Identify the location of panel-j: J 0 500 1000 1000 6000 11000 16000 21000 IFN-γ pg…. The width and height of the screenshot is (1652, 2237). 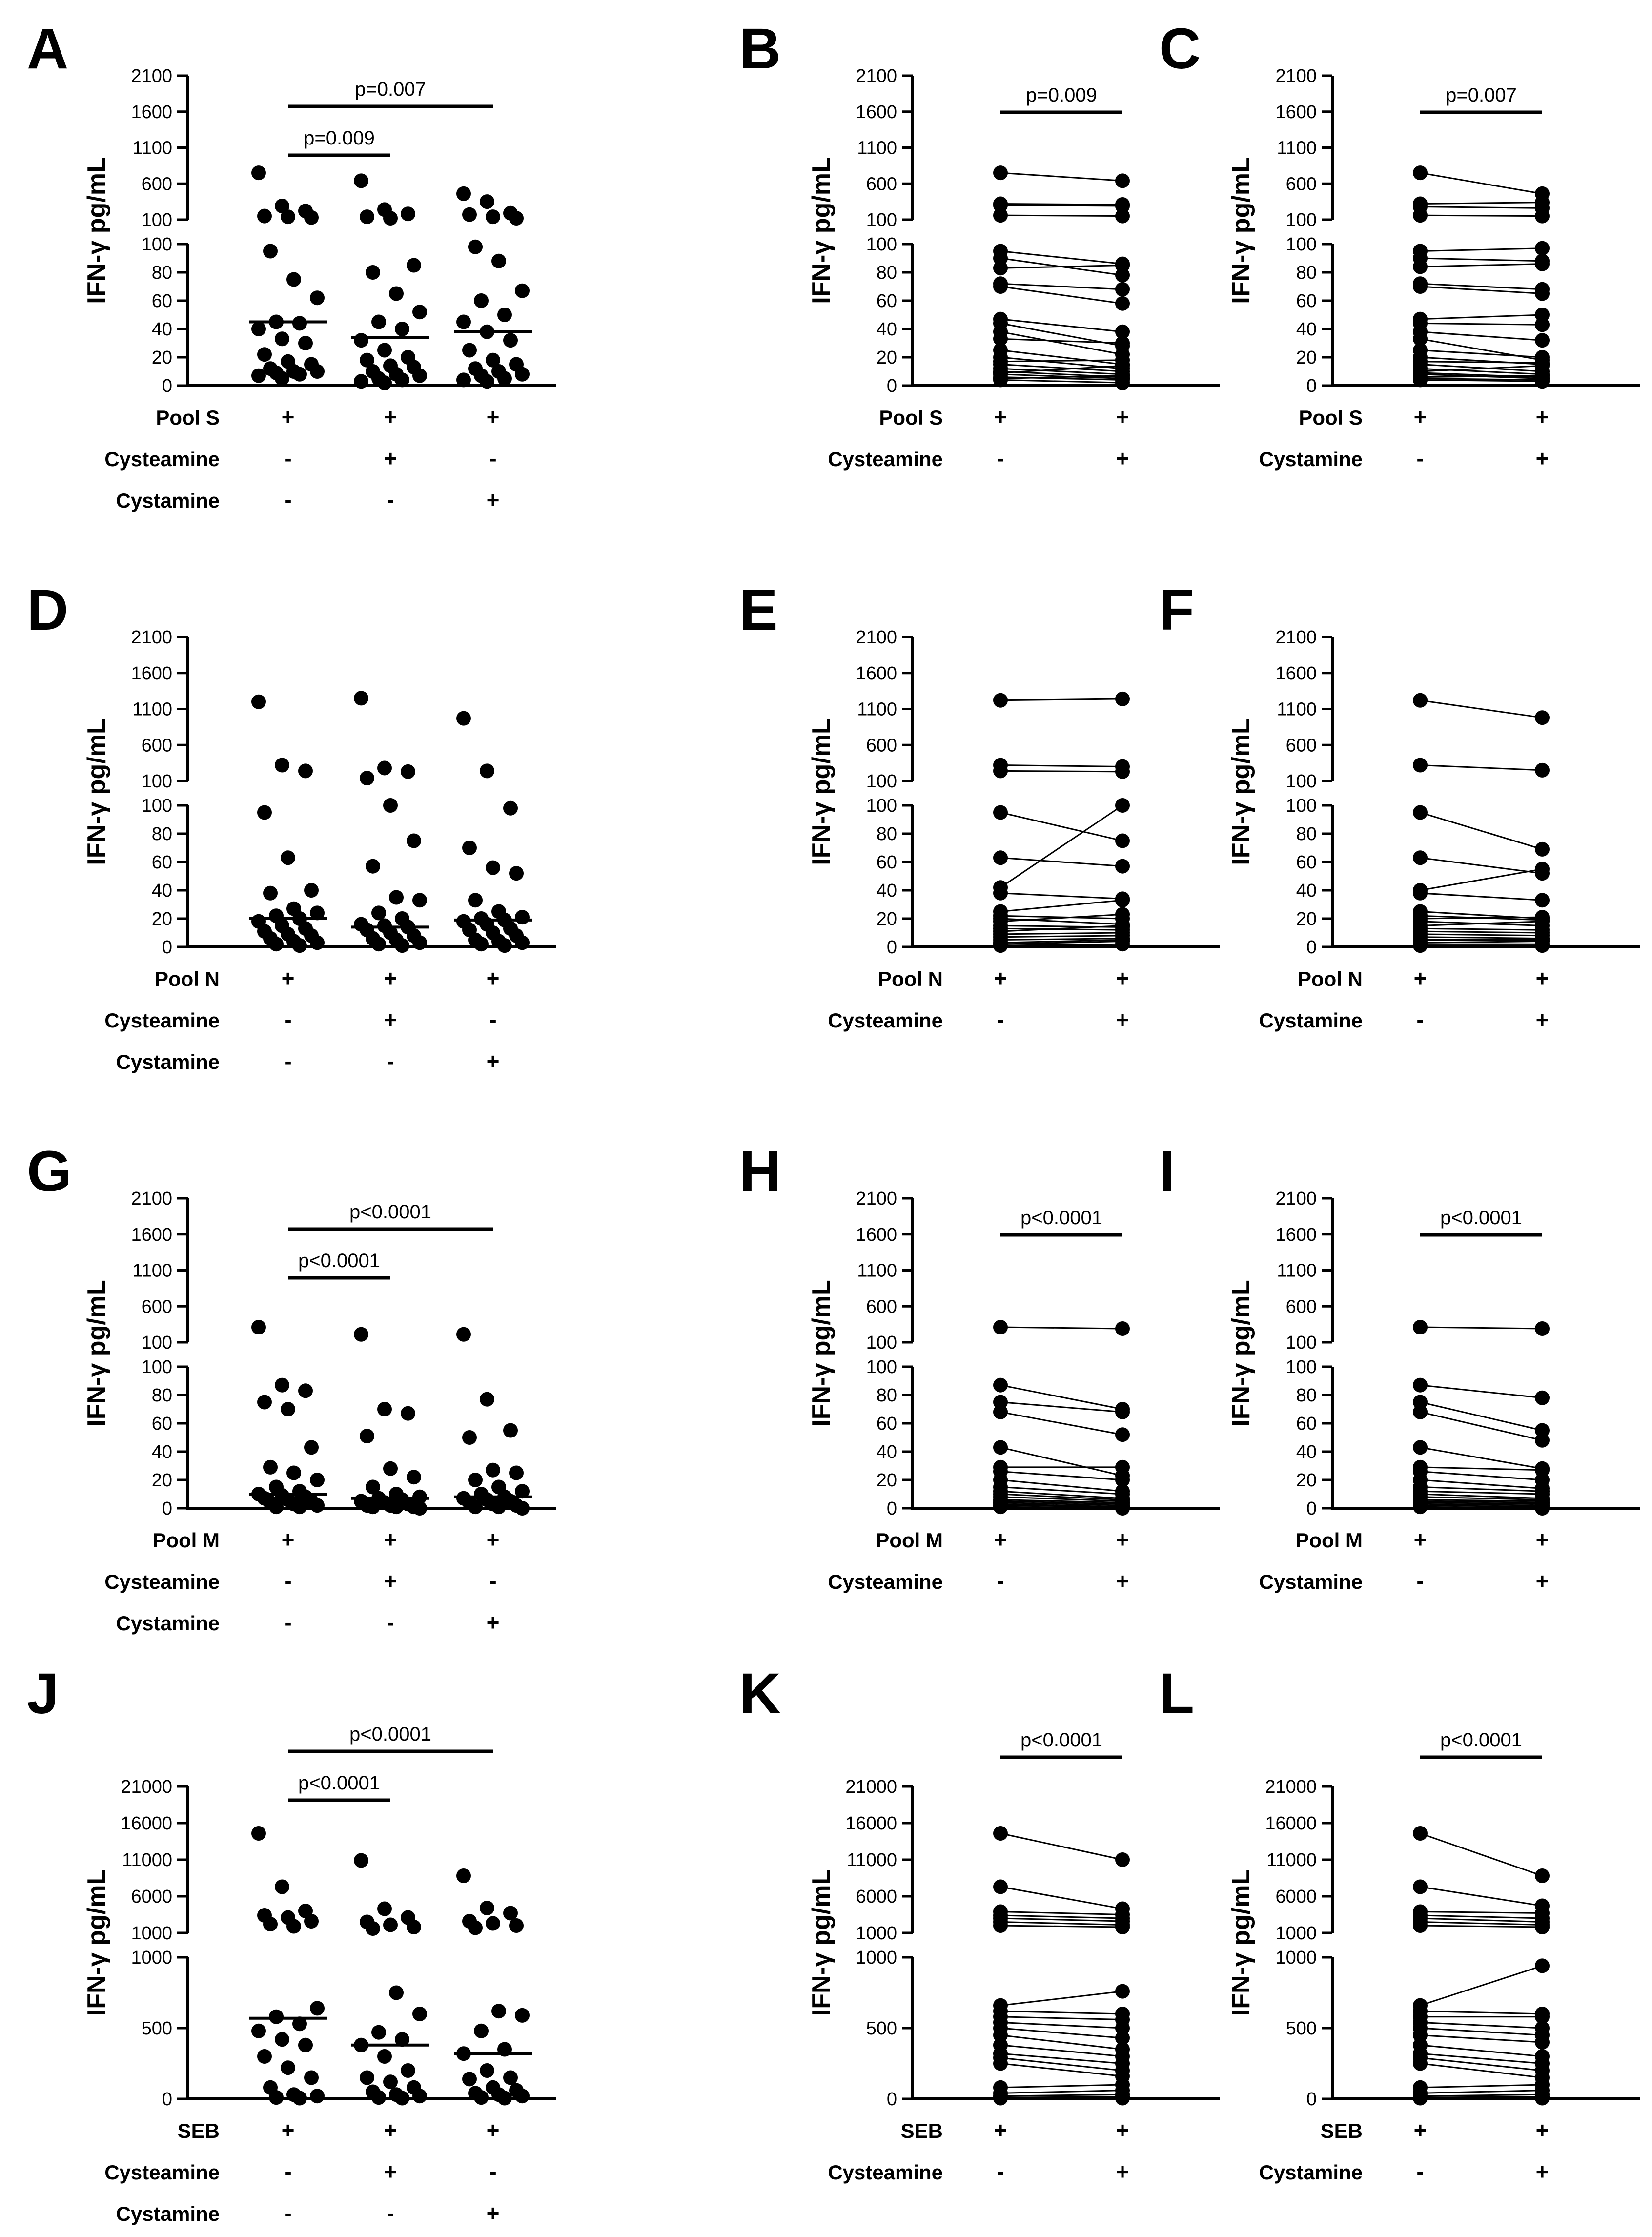
(291, 1944).